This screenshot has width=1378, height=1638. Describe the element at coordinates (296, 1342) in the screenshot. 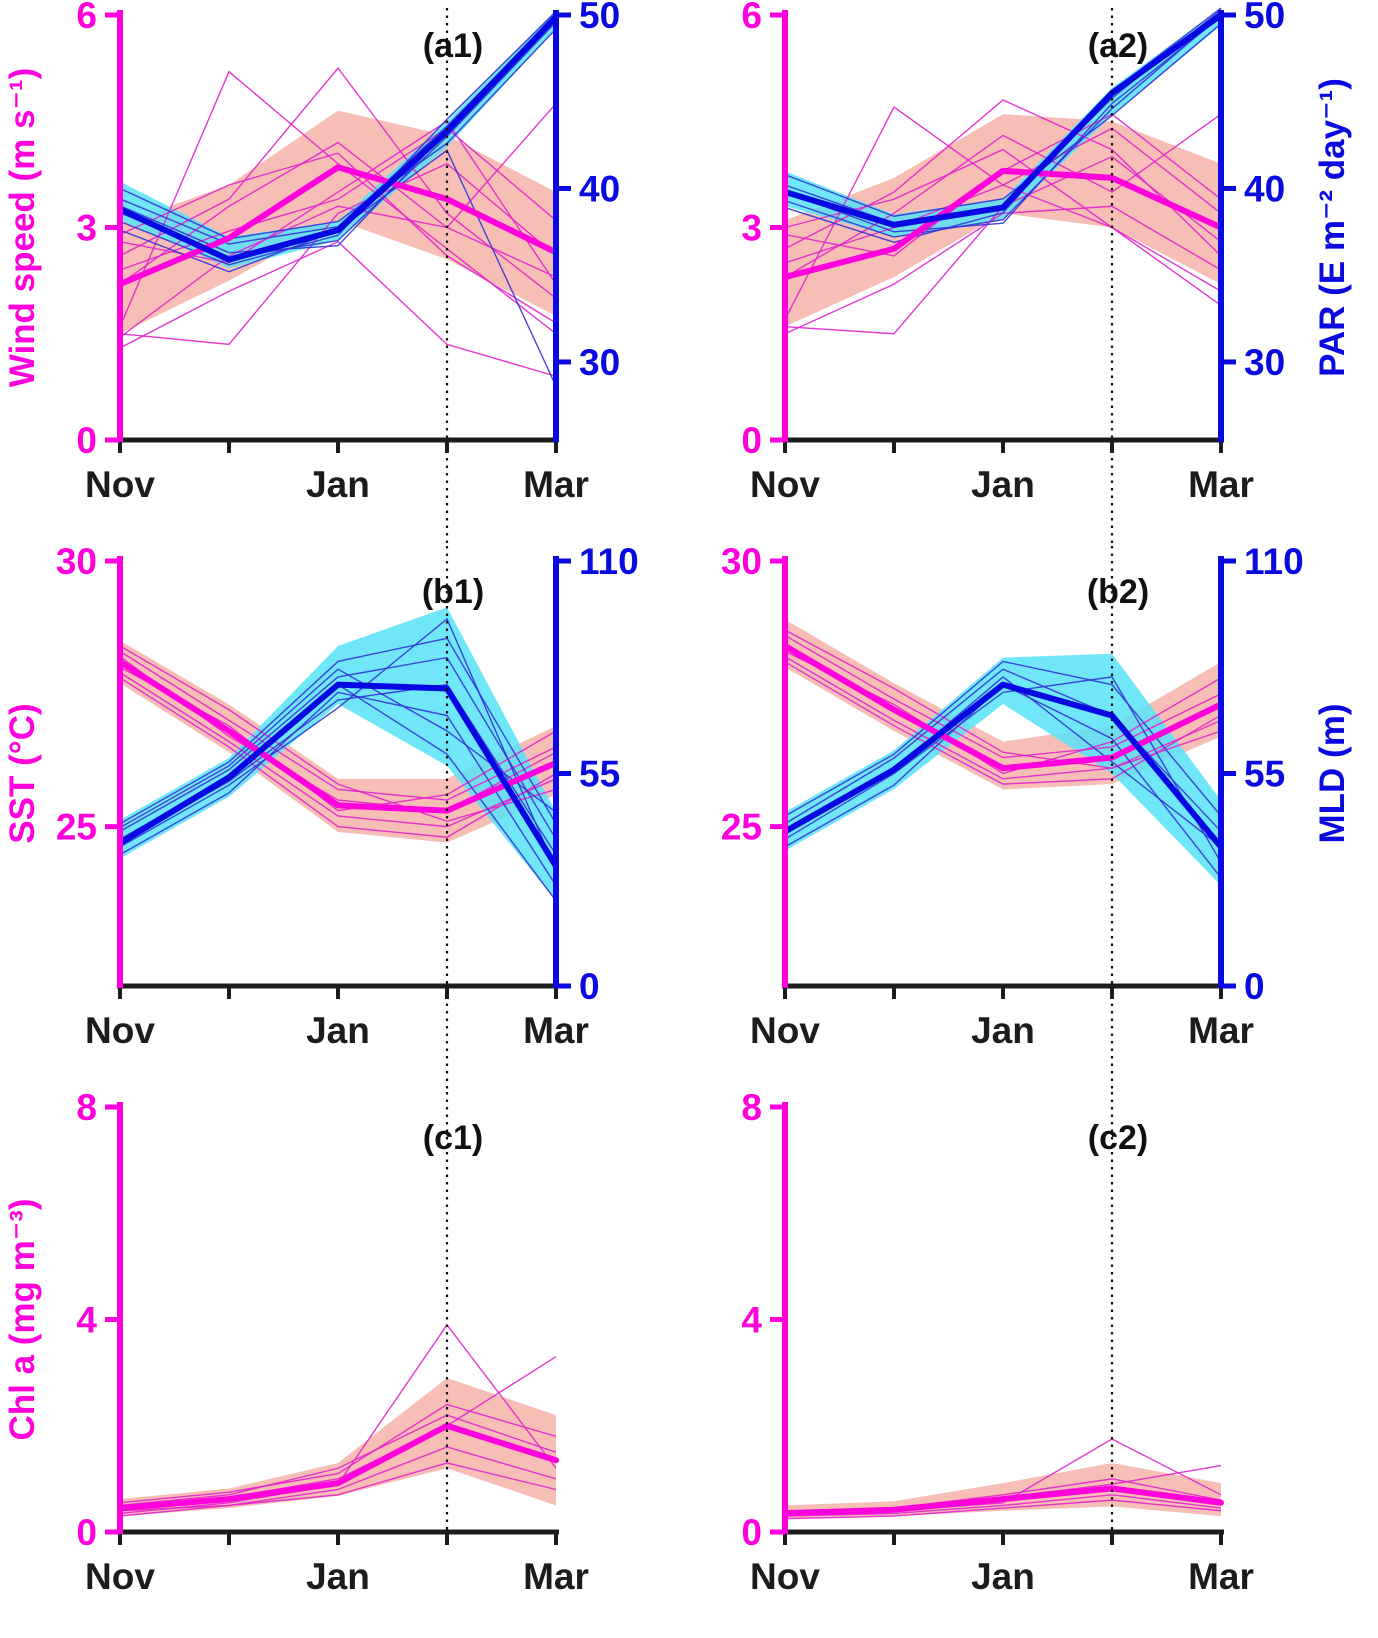

I see `panel-c1-chart: Nov Jan Mar 0 4 8 Chl a (mg m⁻³) (c1)` at that location.